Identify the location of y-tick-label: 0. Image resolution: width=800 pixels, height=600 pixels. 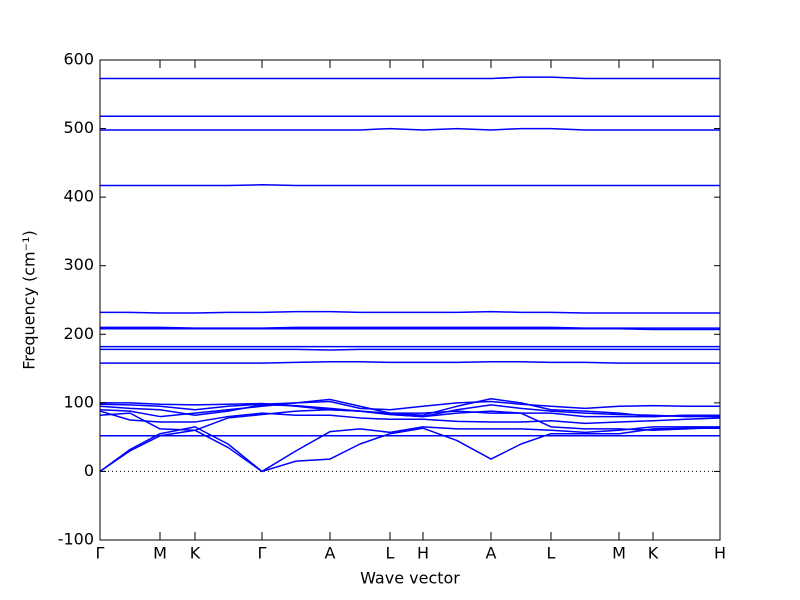
(89, 470).